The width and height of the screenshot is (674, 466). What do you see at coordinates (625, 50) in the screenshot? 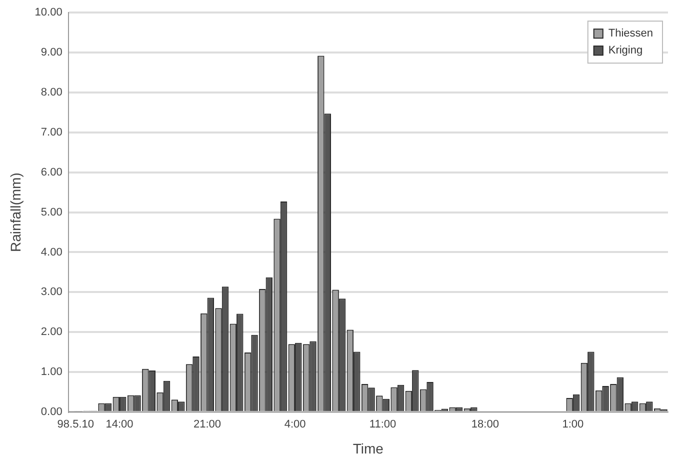
I see `legend-label: Kriging` at bounding box center [625, 50].